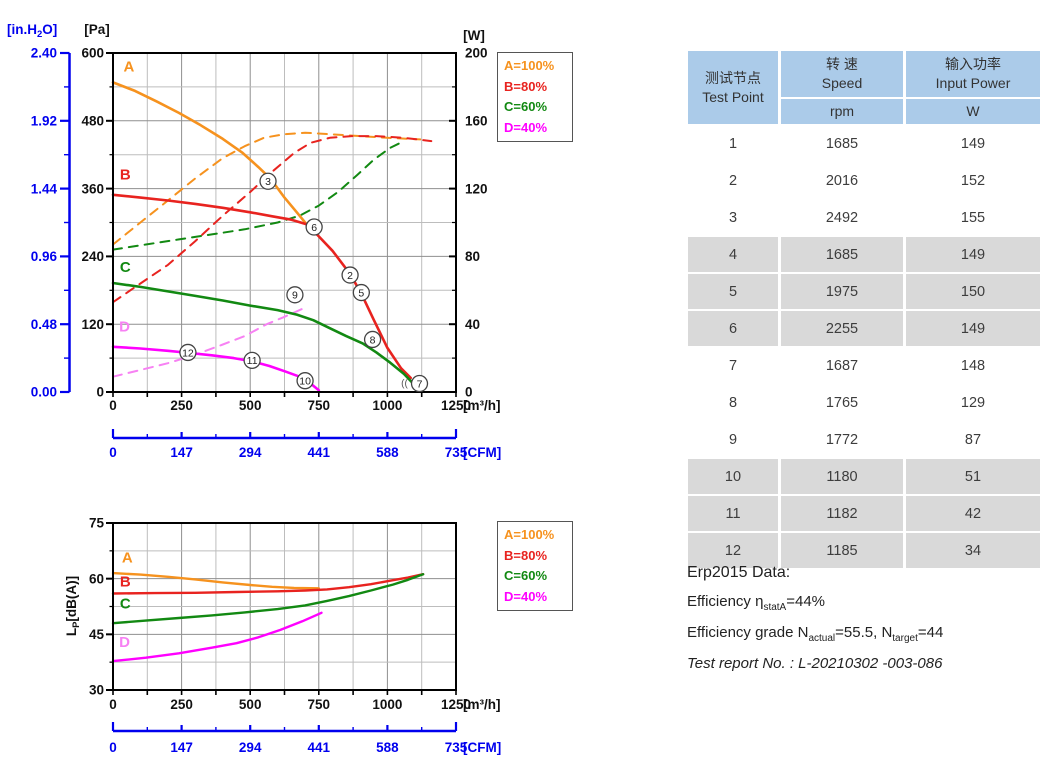 The image size is (1044, 782). Describe the element at coordinates (44, 188) in the screenshot. I see `svg-text: 1.44` at that location.